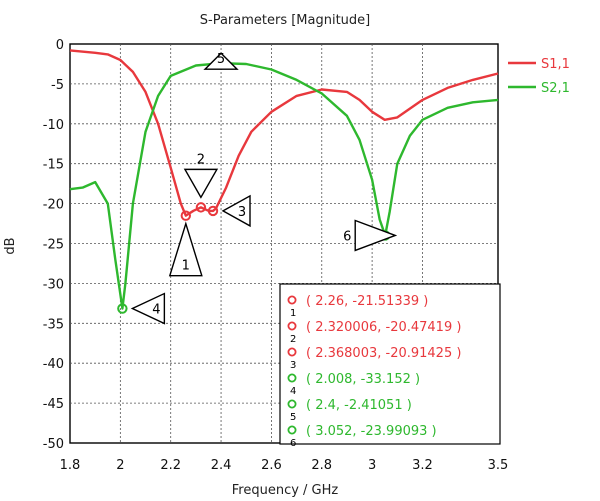 The width and height of the screenshot is (600, 501). Describe the element at coordinates (347, 236) in the screenshot. I see `callout-number-6: 6` at that location.